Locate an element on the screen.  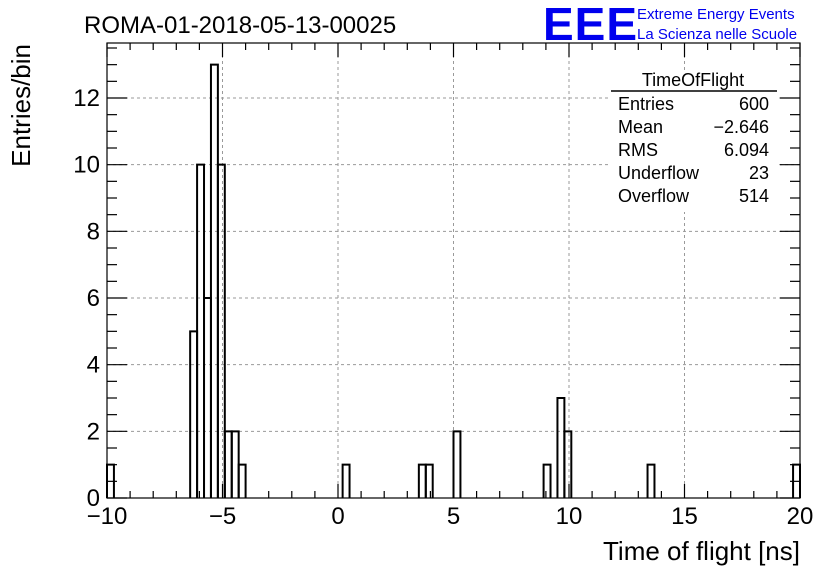
stats-box-background is located at coordinates (693, 141).